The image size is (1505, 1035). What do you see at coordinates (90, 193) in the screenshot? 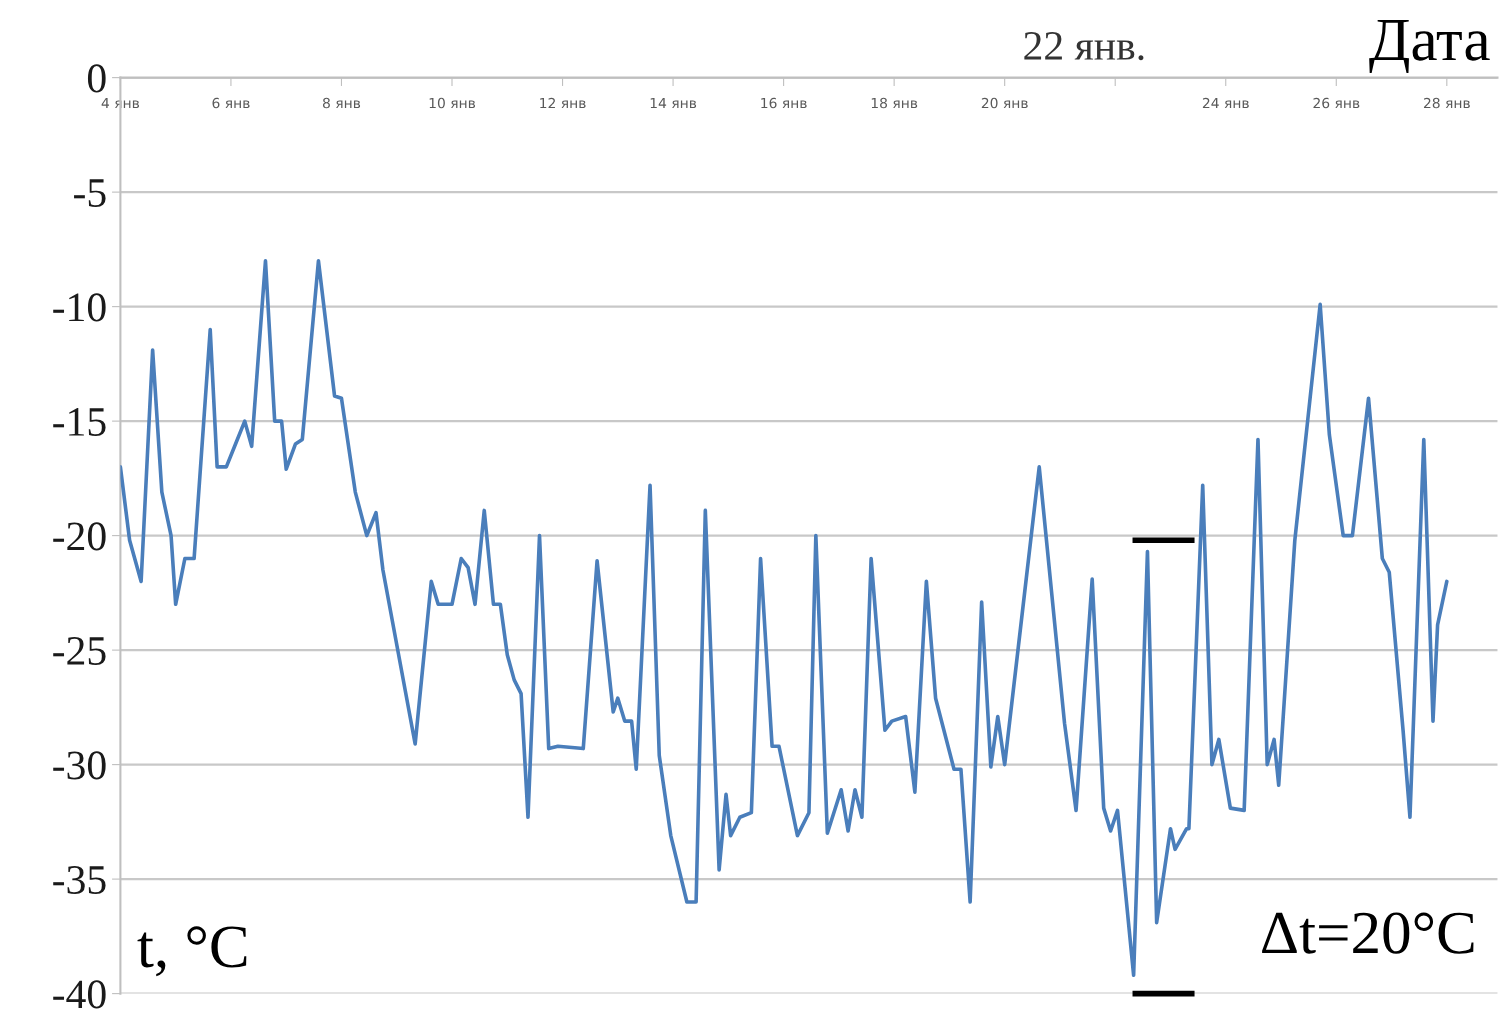
I see `y-tick-label: -5` at bounding box center [90, 193].